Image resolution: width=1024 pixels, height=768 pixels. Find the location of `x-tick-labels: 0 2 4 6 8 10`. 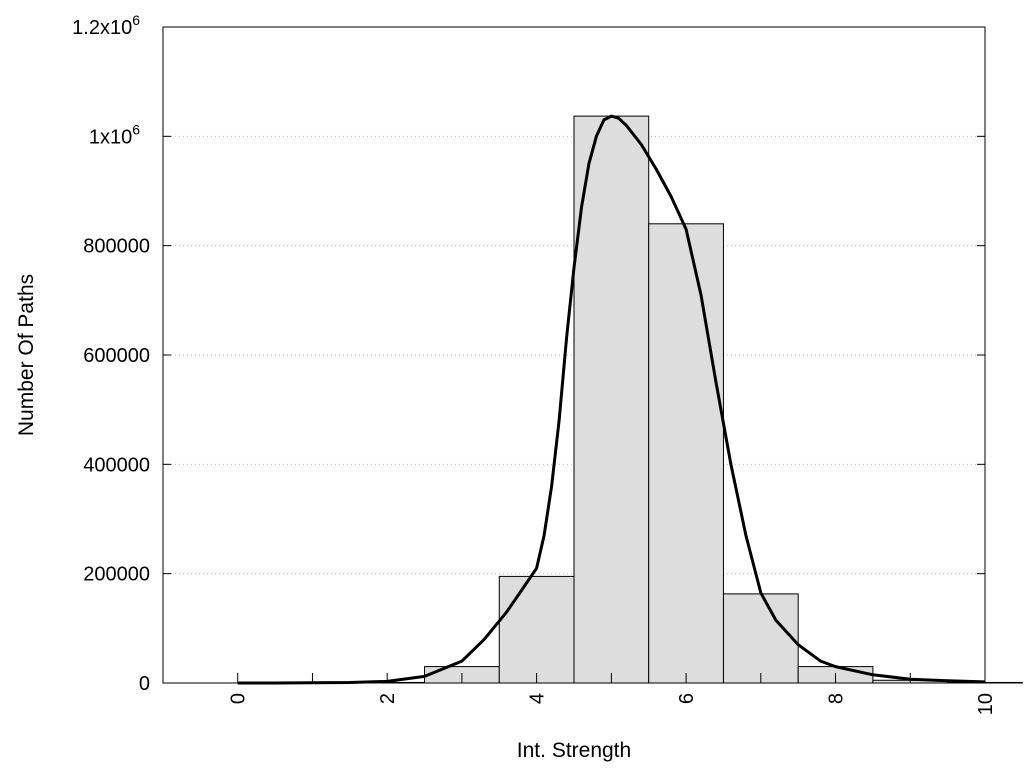

x-tick-labels: 0 2 4 6 8 10 is located at coordinates (612, 704).